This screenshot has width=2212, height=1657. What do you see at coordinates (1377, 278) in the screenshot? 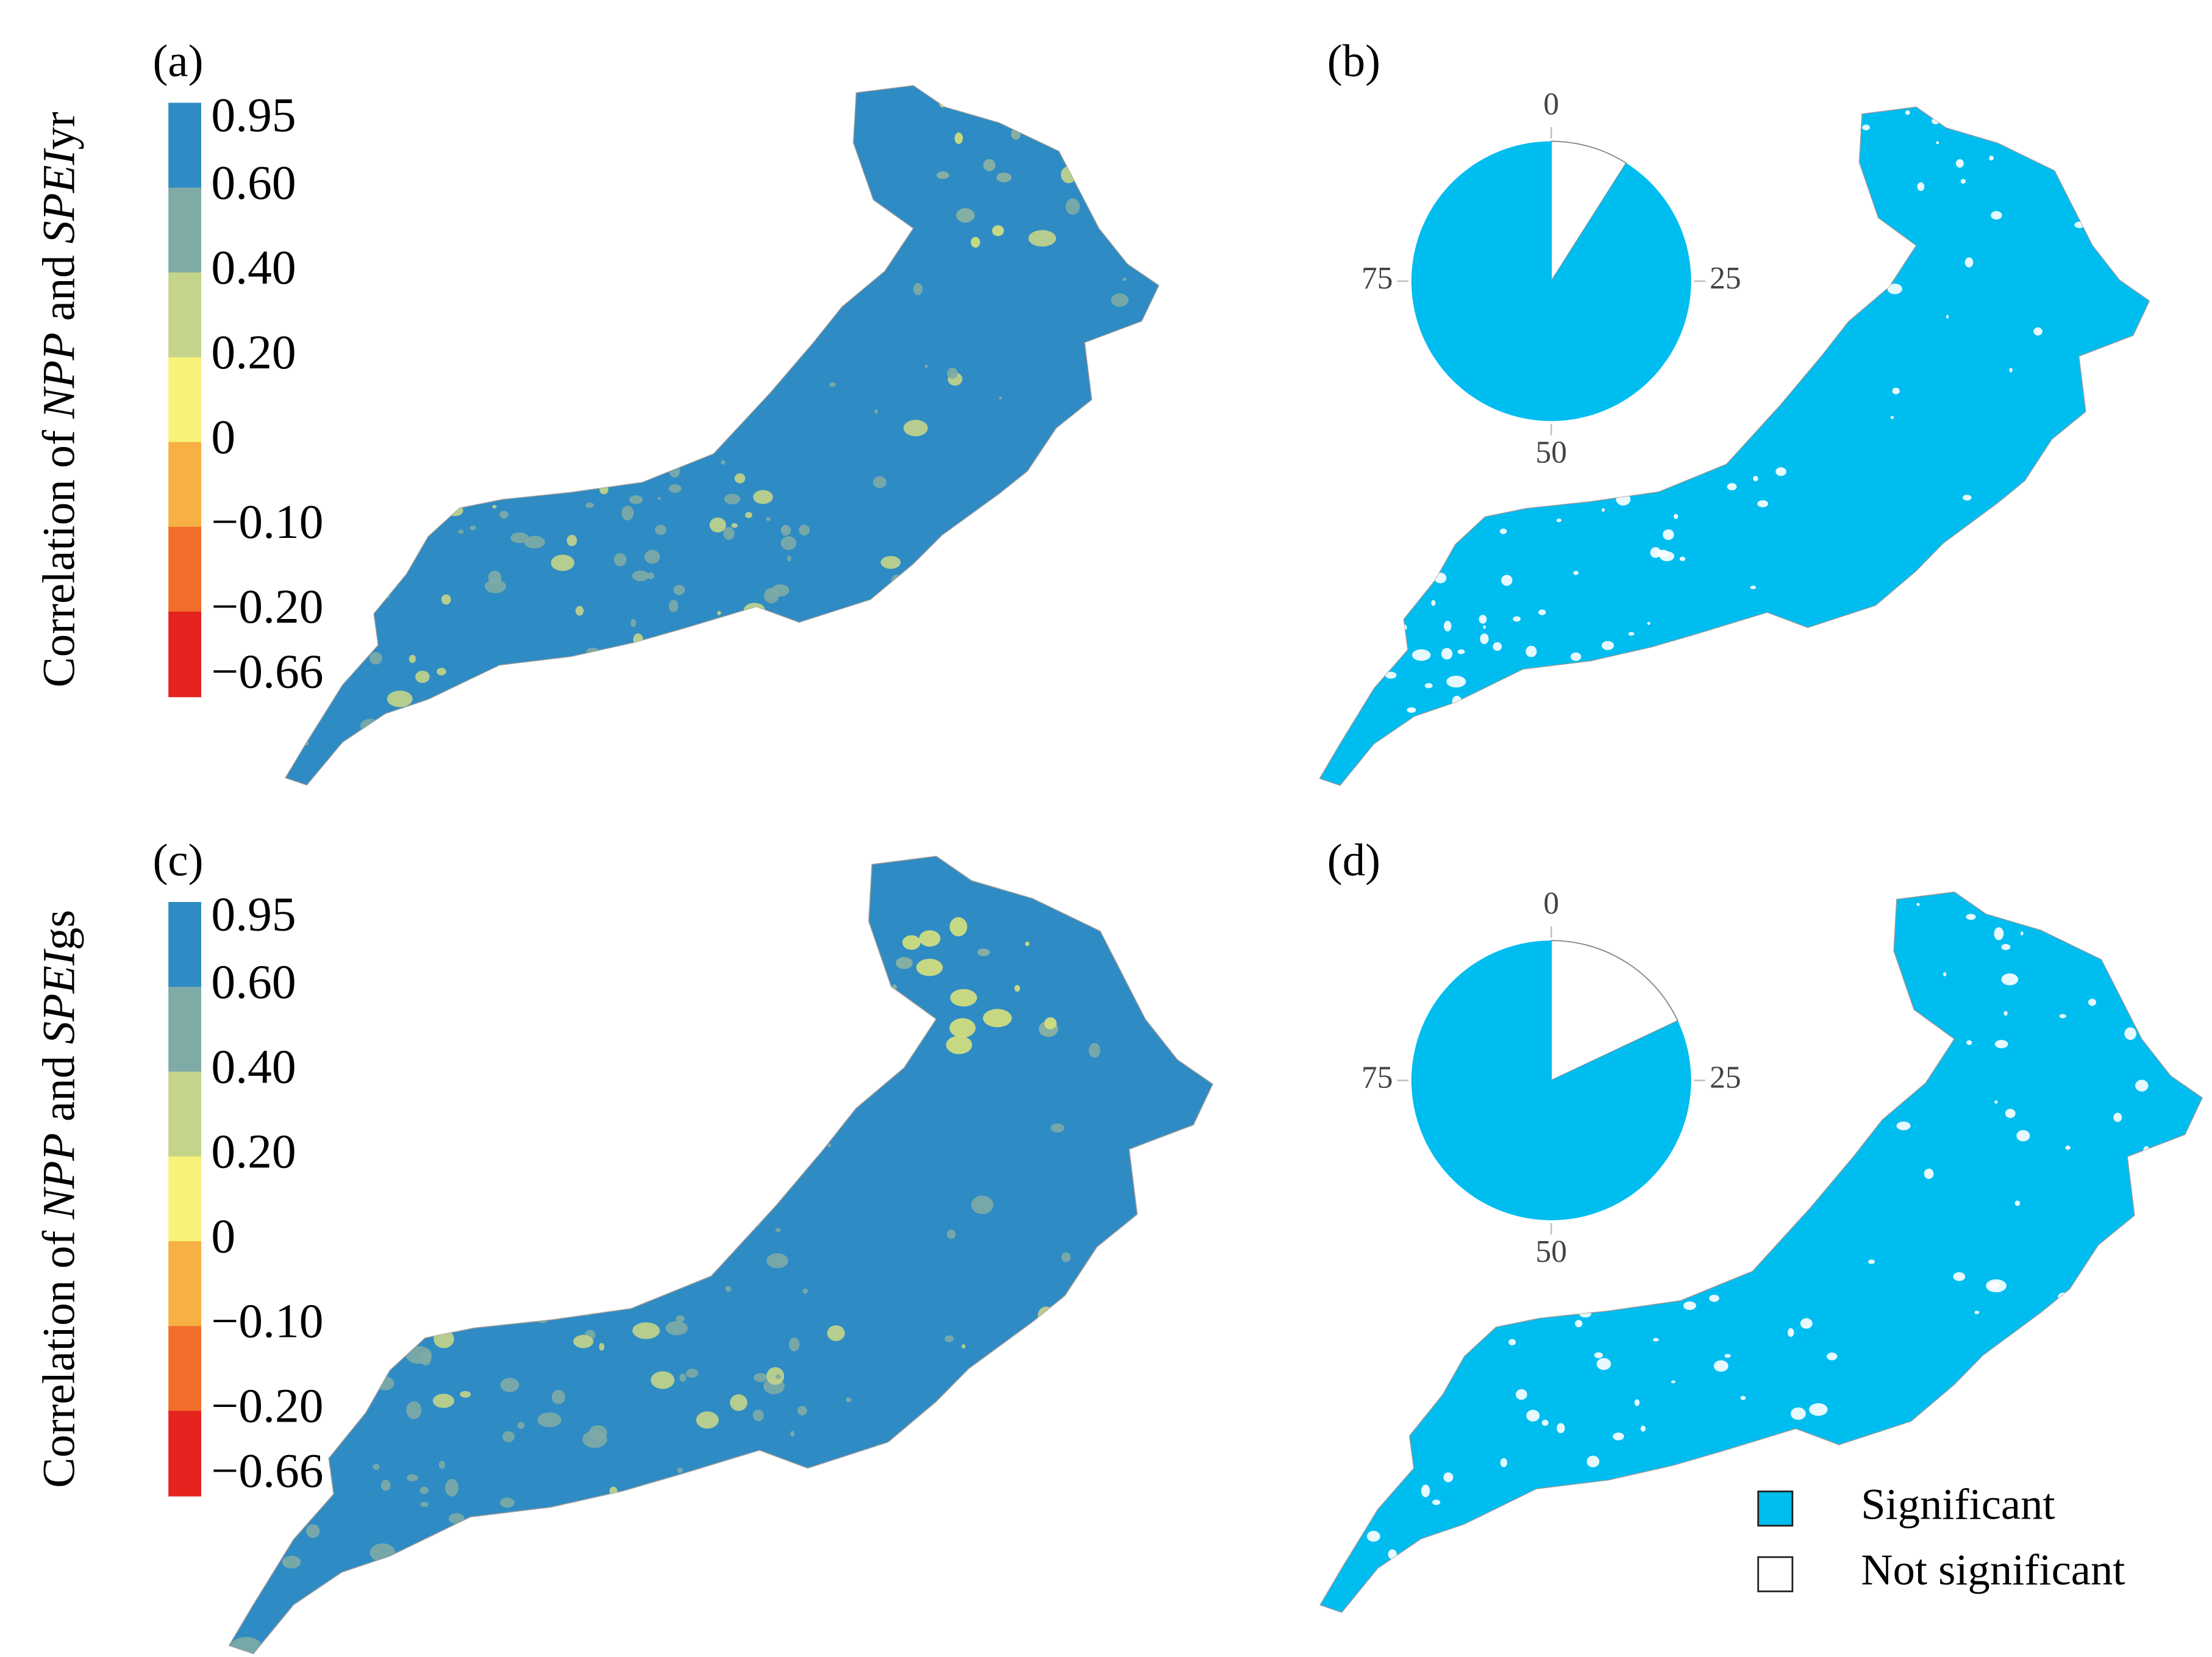
I see `pie-tick-label: 75` at bounding box center [1377, 278].